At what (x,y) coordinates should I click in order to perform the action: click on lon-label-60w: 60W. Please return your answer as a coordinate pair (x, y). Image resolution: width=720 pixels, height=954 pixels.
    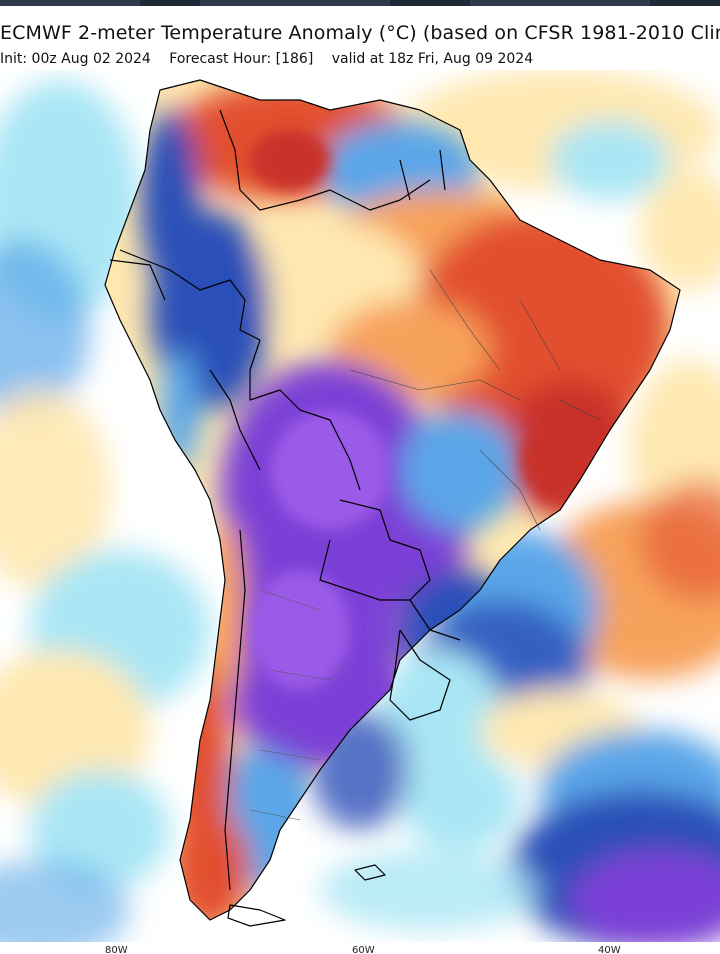
    Looking at the image, I should click on (363, 949).